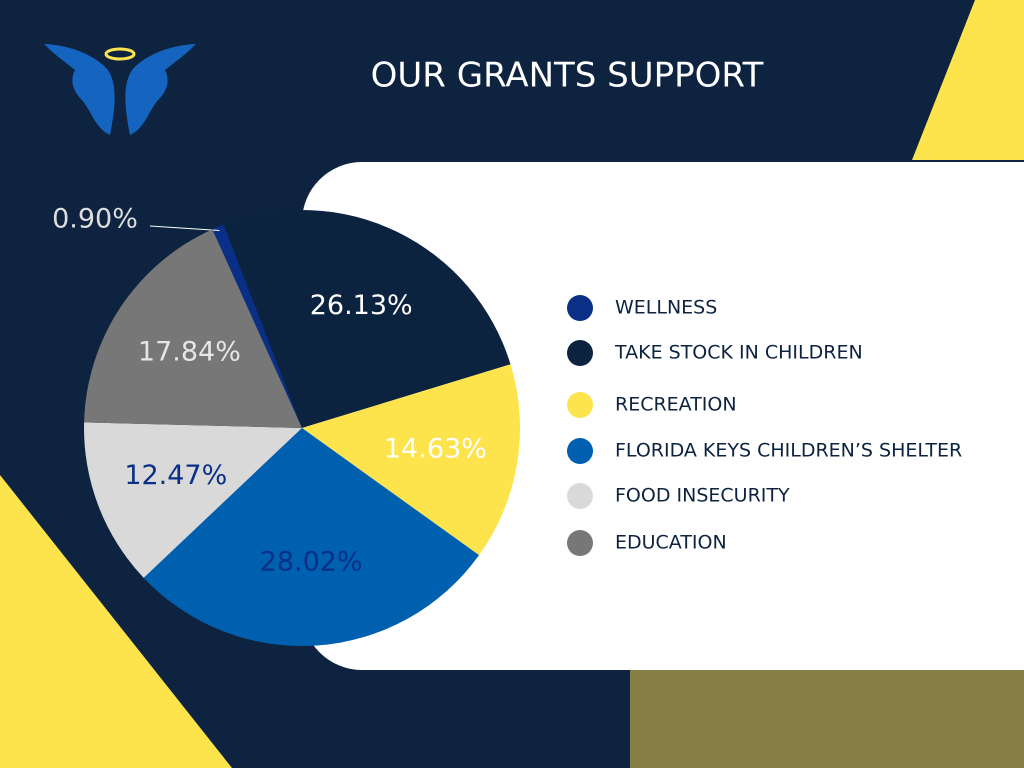  What do you see at coordinates (311, 561) in the screenshot?
I see `data-label: 28.02%` at bounding box center [311, 561].